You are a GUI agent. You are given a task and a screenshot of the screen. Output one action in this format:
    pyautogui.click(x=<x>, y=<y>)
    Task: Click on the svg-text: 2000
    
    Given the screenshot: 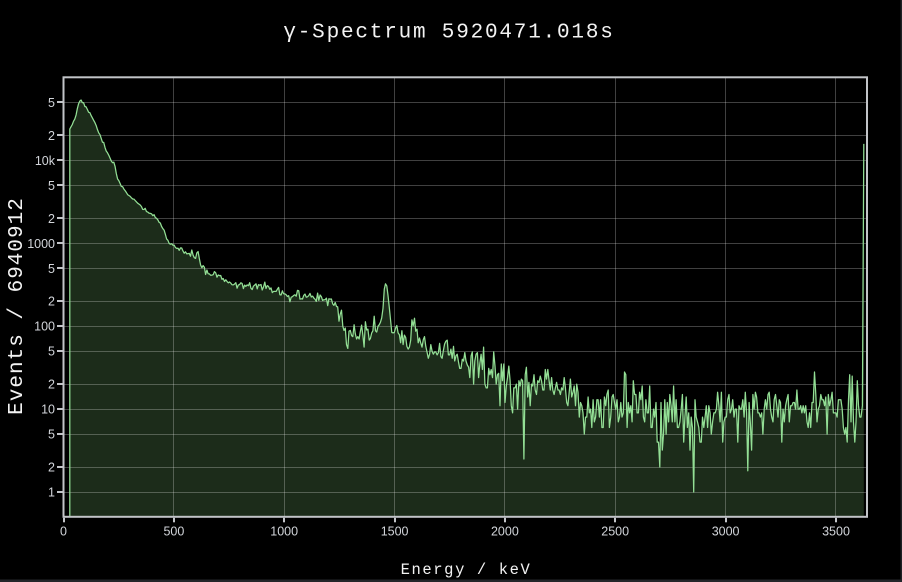 What is the action you would take?
    pyautogui.click(x=505, y=532)
    